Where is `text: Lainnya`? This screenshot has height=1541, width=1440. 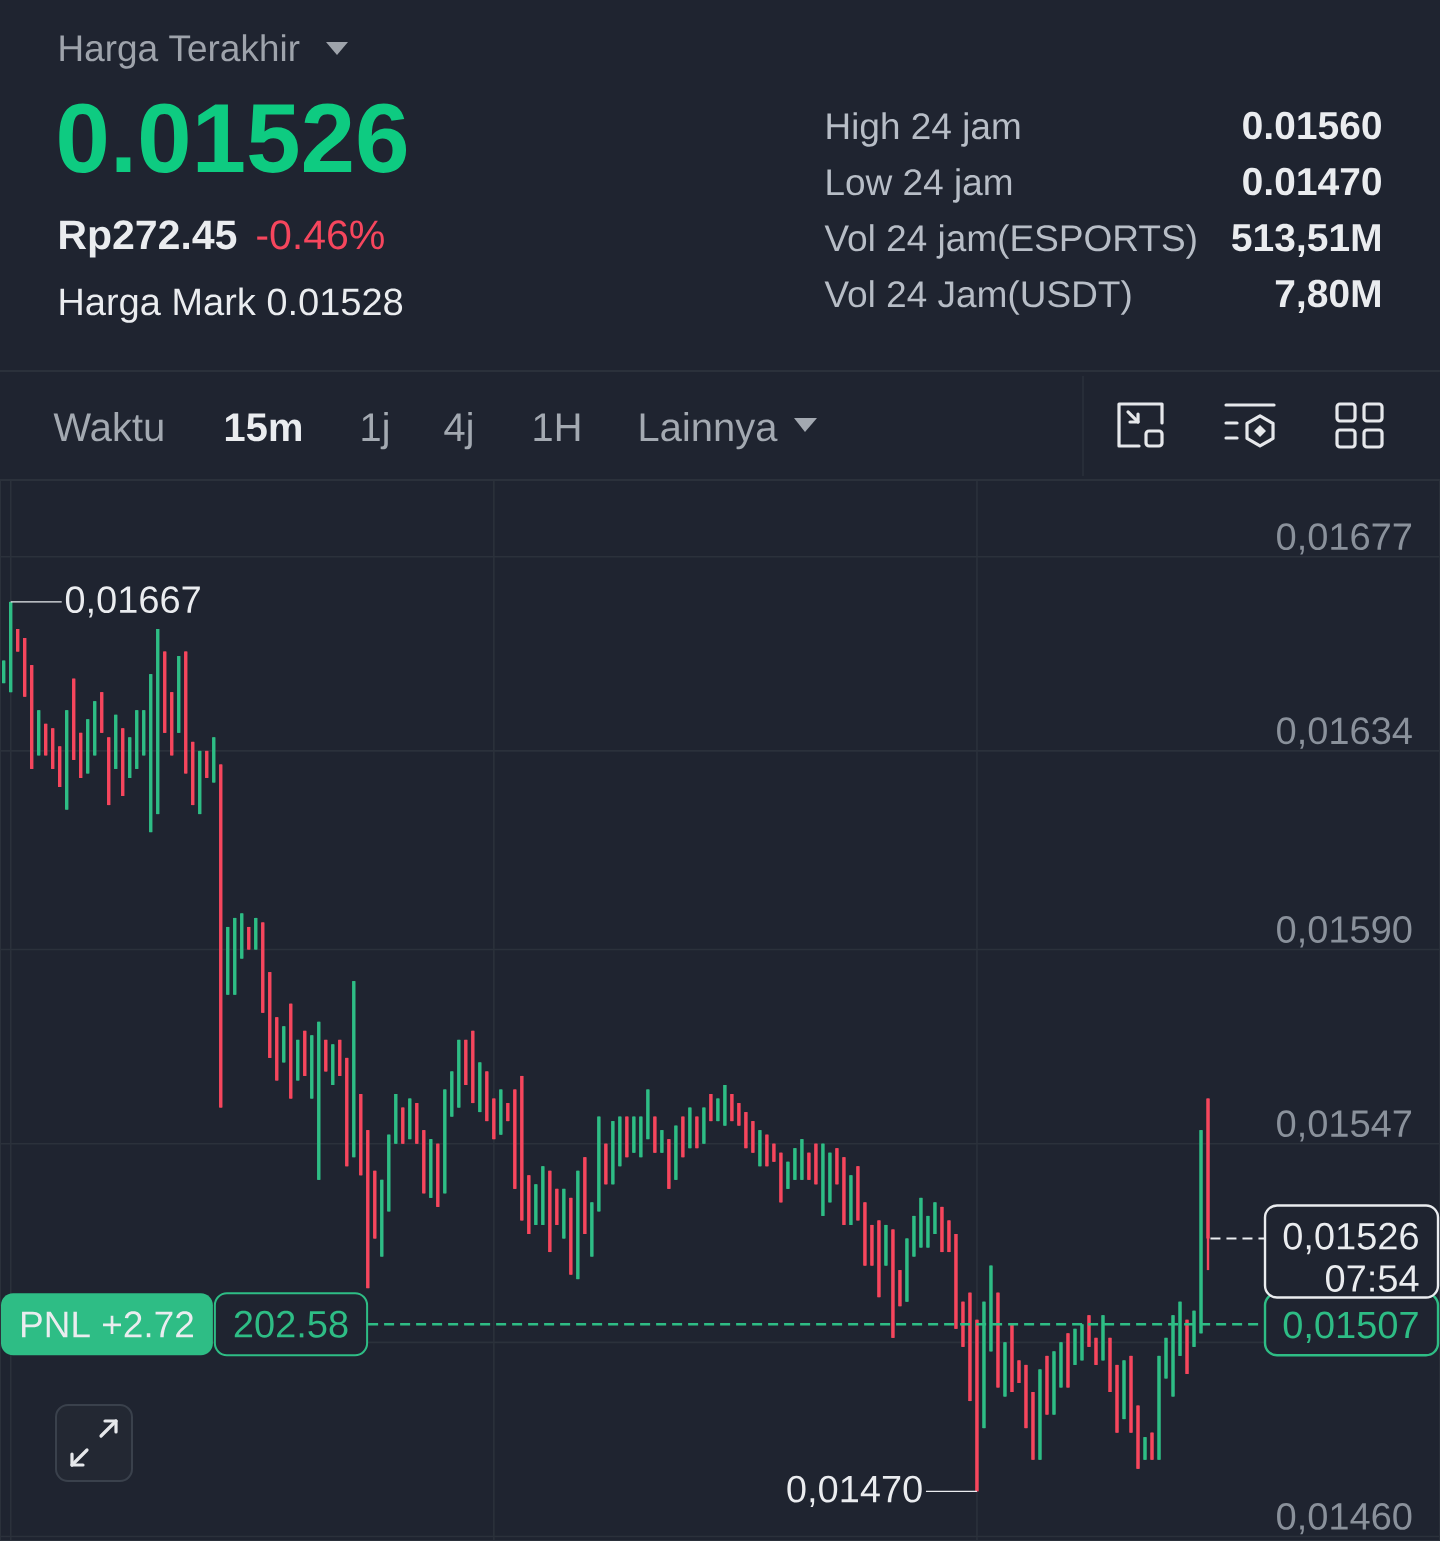 text: Lainnya is located at coordinates (709, 431).